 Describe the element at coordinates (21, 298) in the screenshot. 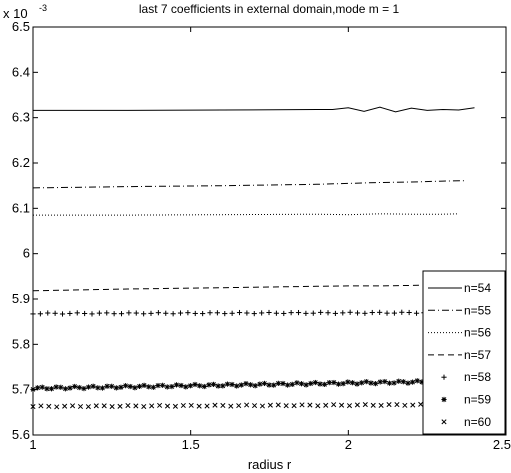

I see `y-tick-label: 5.9` at that location.